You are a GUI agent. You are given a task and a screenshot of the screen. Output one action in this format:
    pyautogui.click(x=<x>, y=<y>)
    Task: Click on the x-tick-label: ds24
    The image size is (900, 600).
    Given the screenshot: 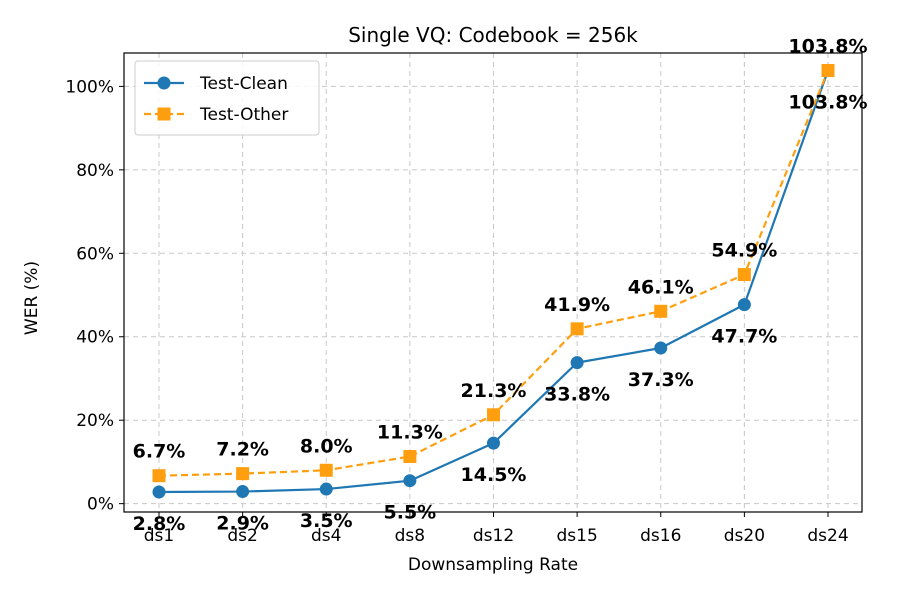 What is the action you would take?
    pyautogui.click(x=827, y=536)
    